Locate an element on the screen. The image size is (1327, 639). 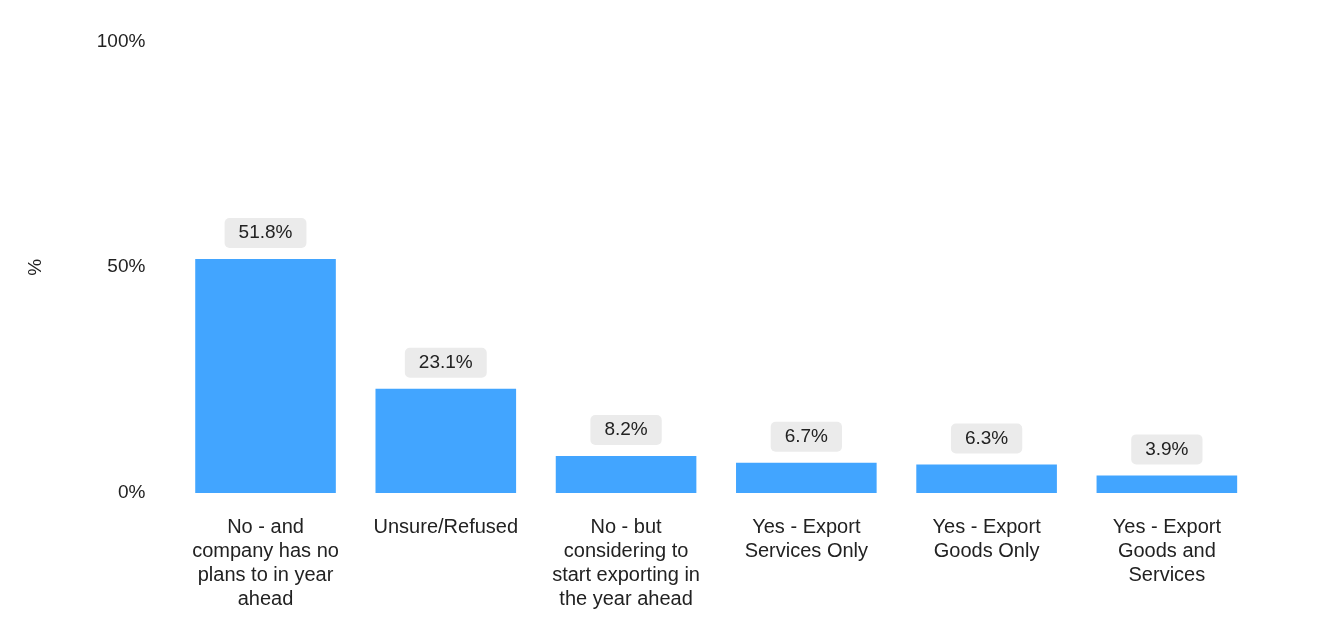
y-tick-label: 50% is located at coordinates (126, 266).